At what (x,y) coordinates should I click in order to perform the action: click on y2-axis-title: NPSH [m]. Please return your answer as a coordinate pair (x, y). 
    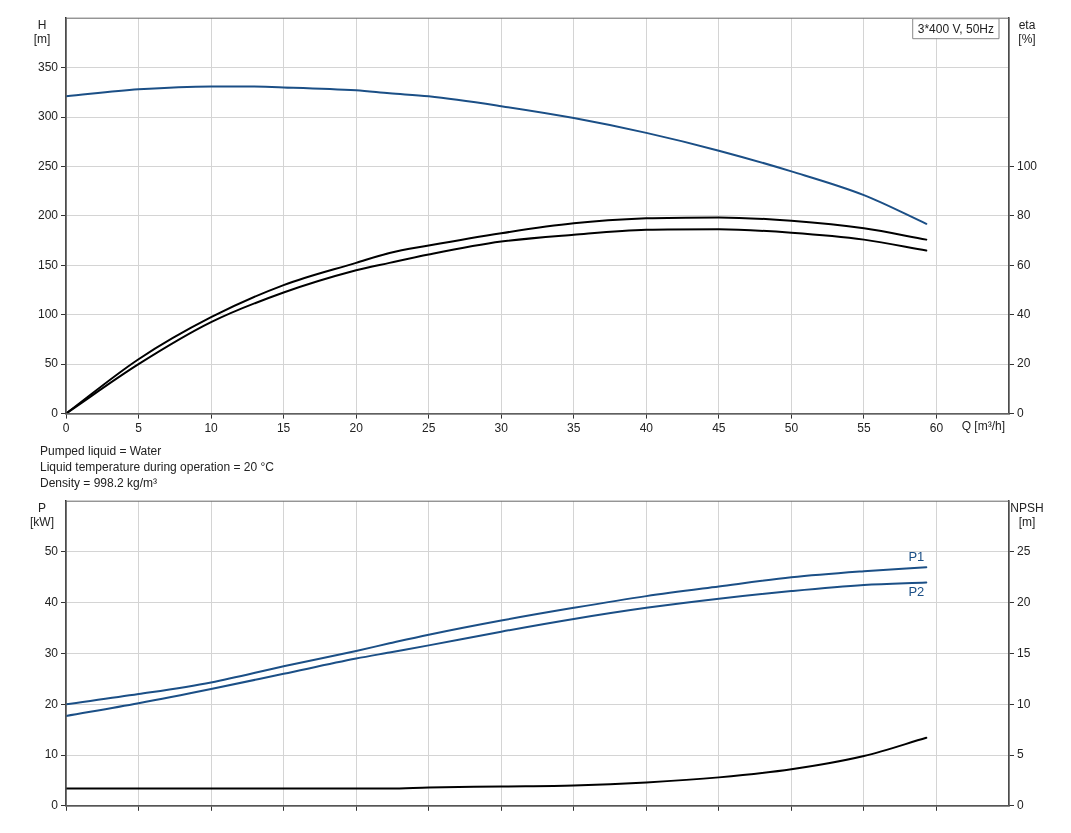
    Looking at the image, I should click on (1027, 514).